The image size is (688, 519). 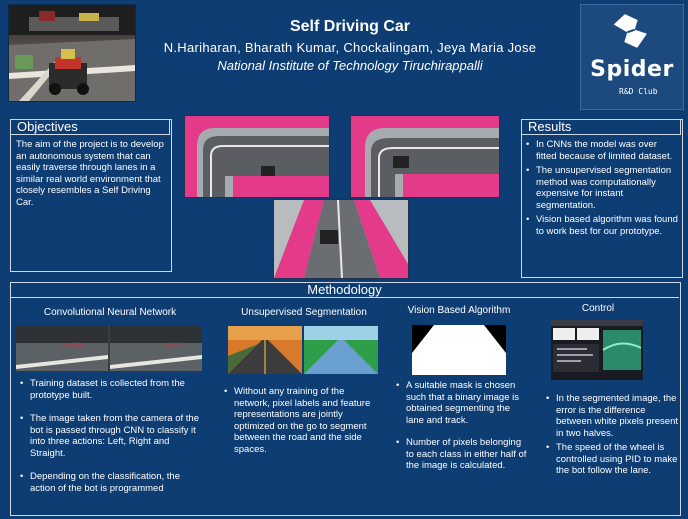 I want to click on car-photo, so click(x=72, y=53).